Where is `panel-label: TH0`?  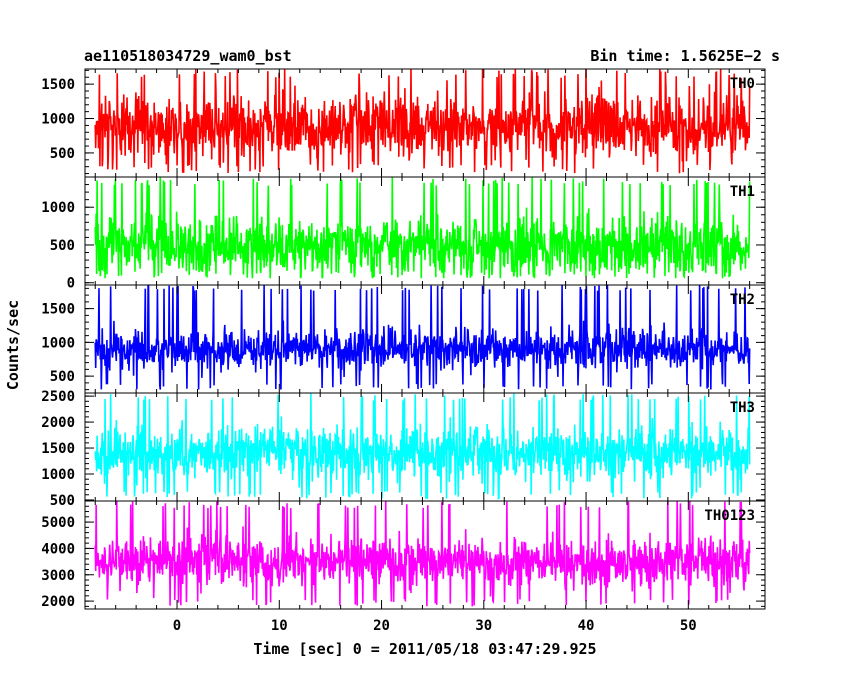
panel-label: TH0 is located at coordinates (742, 84).